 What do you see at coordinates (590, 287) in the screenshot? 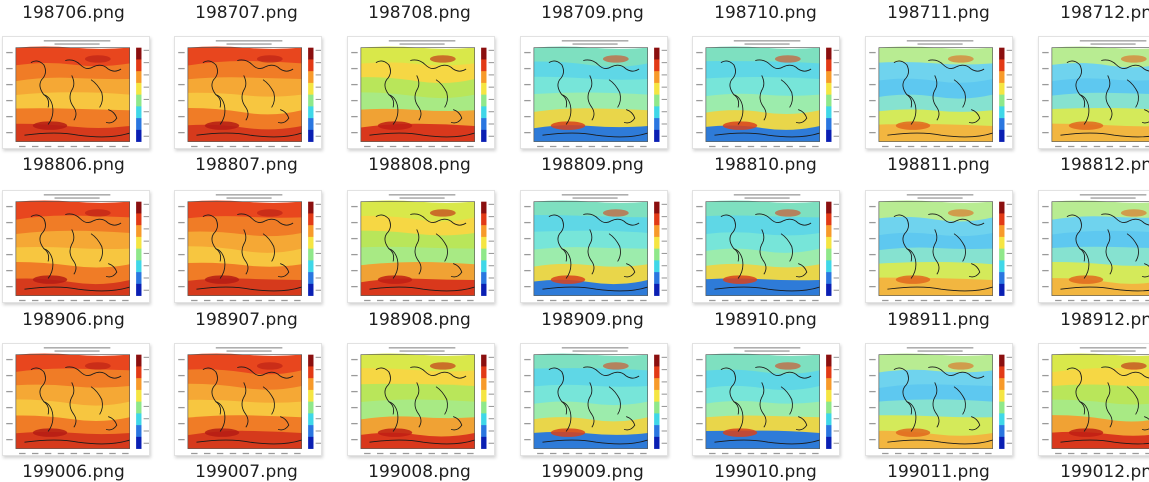
I see `map-contour-band` at bounding box center [590, 287].